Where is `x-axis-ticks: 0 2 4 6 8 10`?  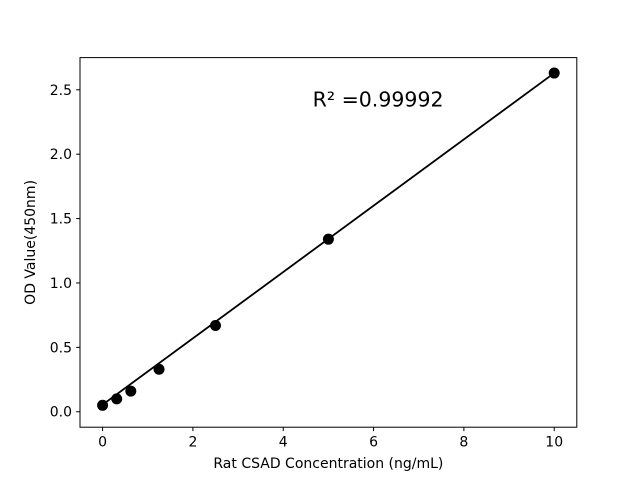 x-axis-ticks: 0 2 4 6 8 10 is located at coordinates (330, 439).